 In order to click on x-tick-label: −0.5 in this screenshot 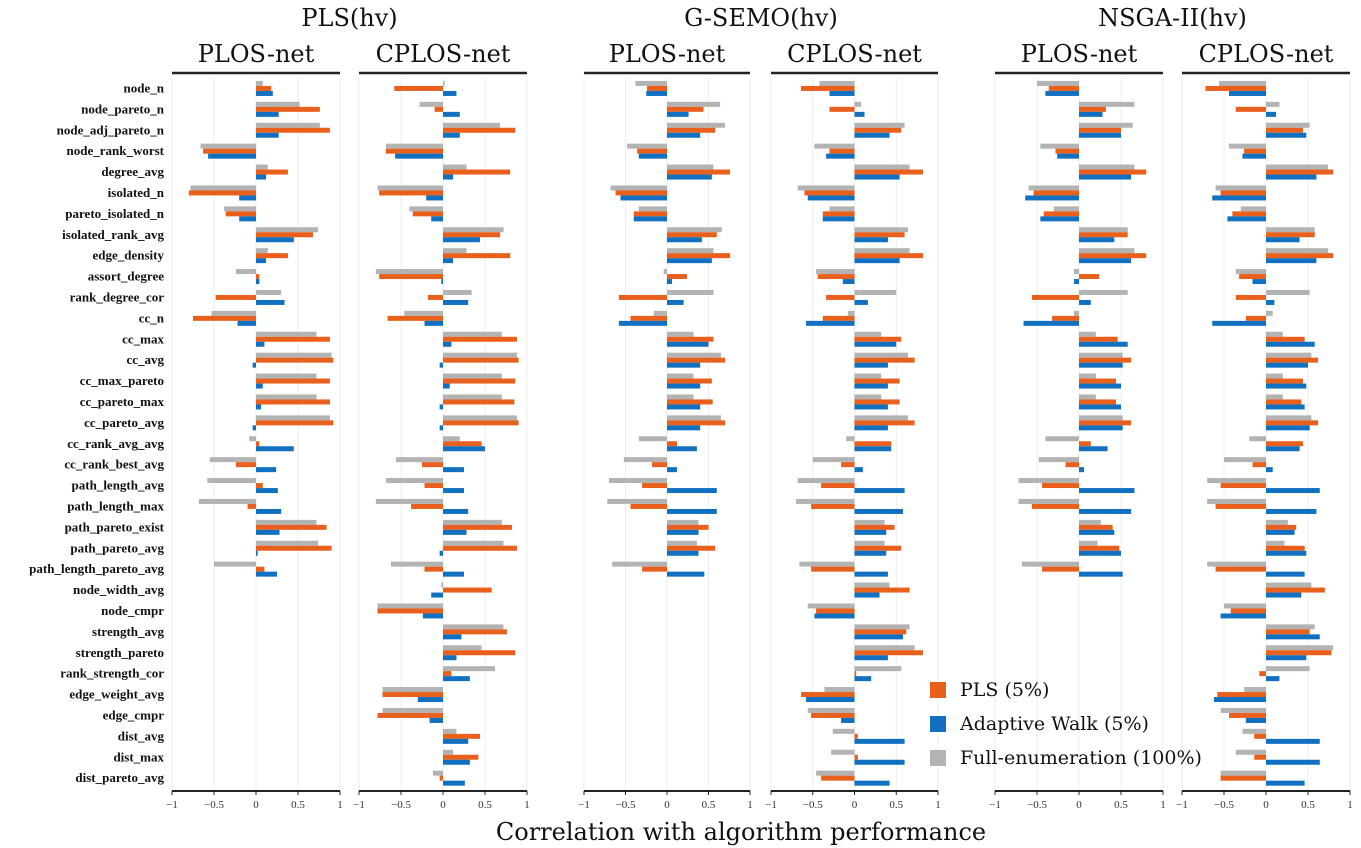, I will do `click(1037, 805)`.